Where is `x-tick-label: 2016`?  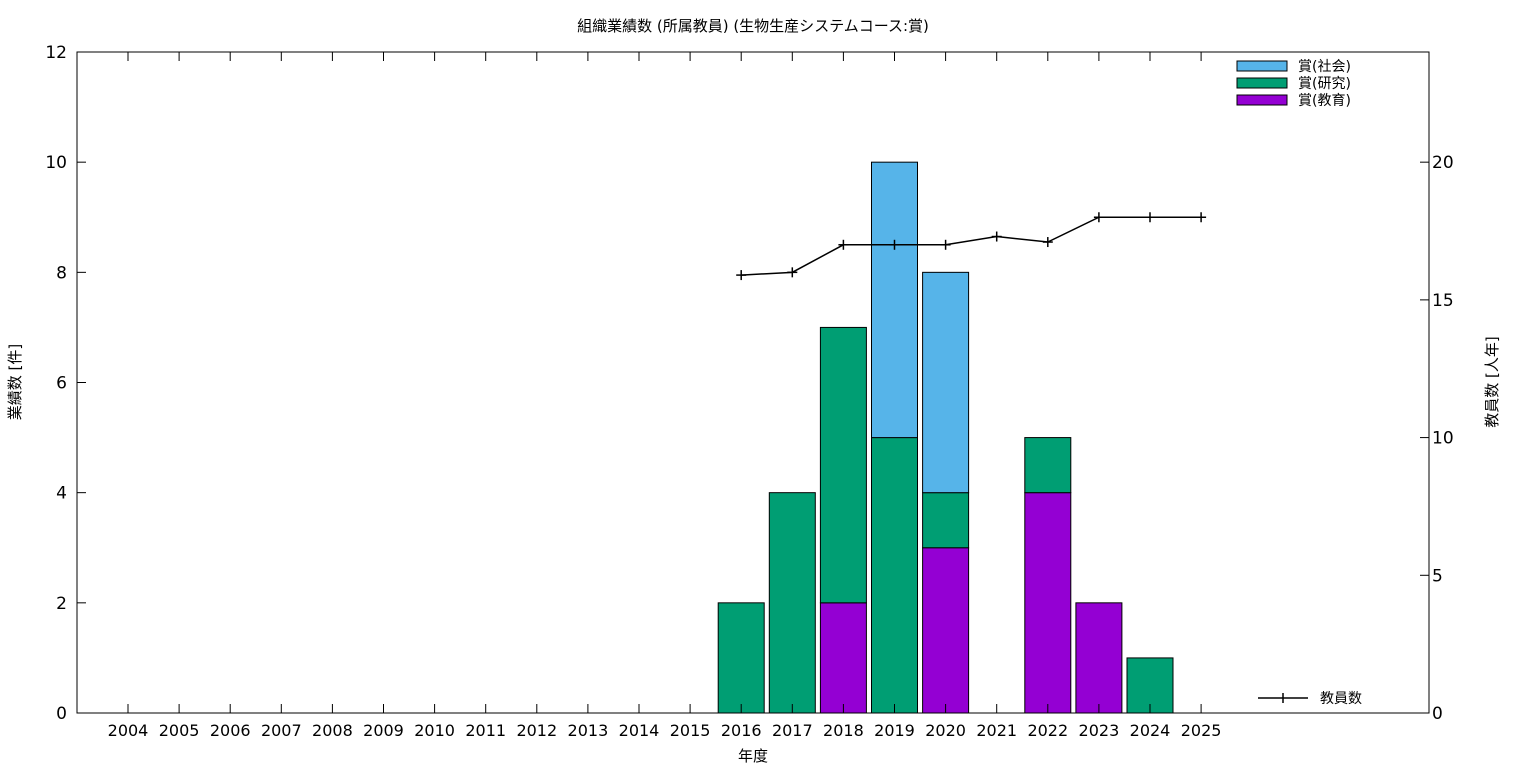 x-tick-label: 2016 is located at coordinates (741, 730).